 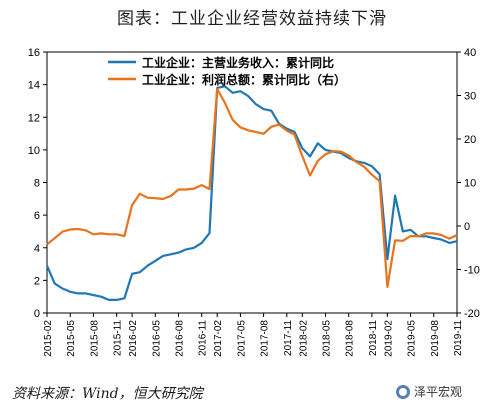 I want to click on x-tick-label: 2017-08, so click(x=265, y=338).